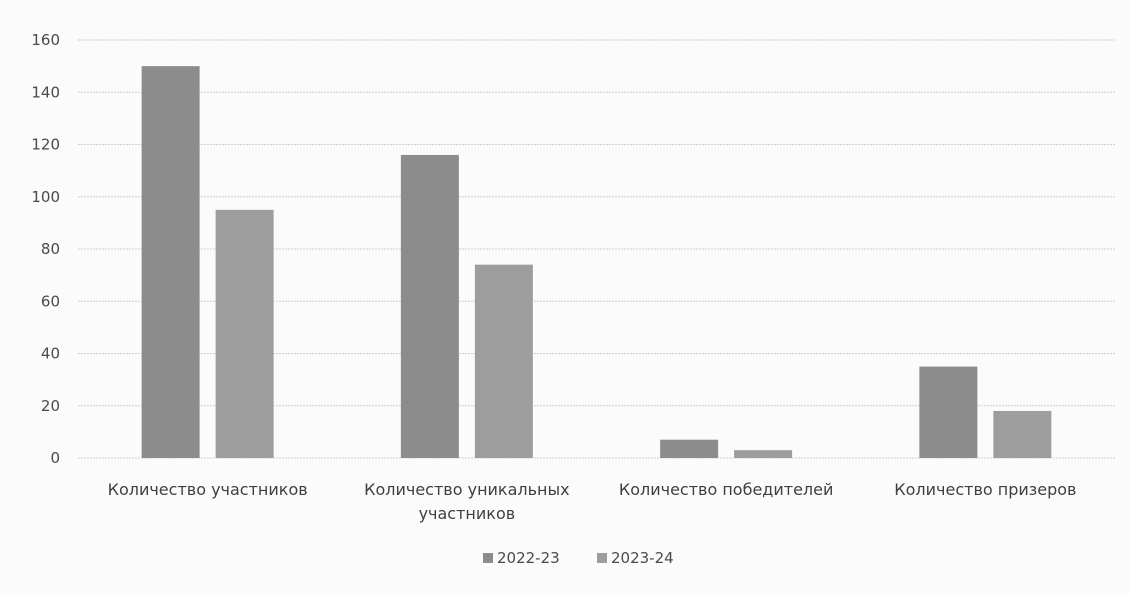  Describe the element at coordinates (50, 249) in the screenshot. I see `y-tick-label: 80` at that location.